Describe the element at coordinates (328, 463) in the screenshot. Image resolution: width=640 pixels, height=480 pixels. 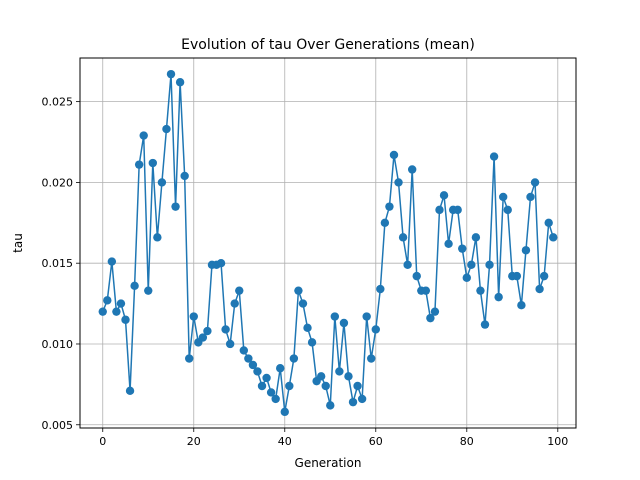
I see `x-axis-label: Generation` at that location.